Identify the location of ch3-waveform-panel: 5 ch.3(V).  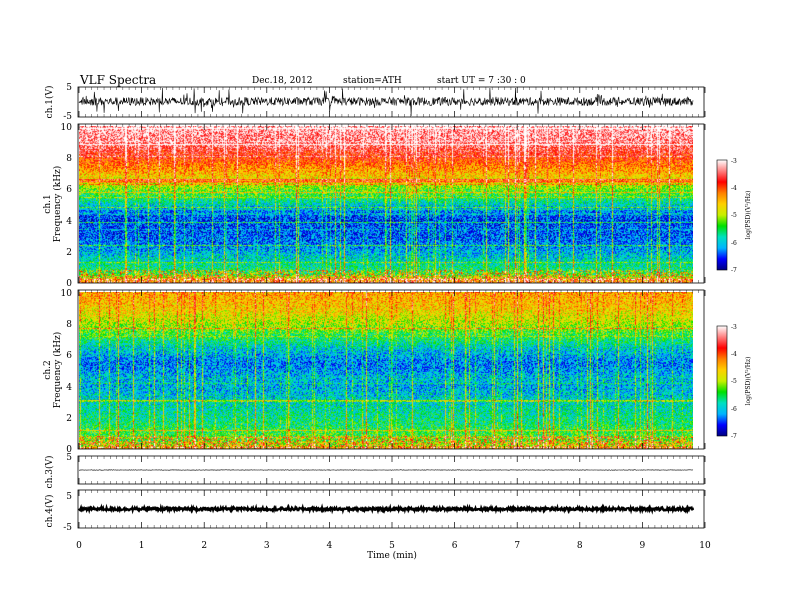
(374, 471).